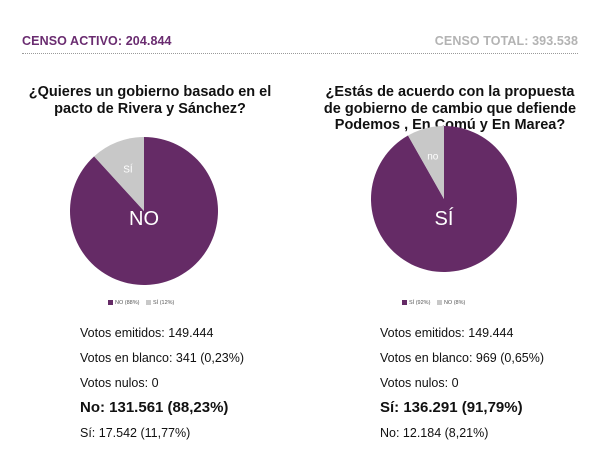  What do you see at coordinates (450, 125) in the screenshot?
I see `chart-title-line: Podemos , En Comú y En Marea?` at bounding box center [450, 125].